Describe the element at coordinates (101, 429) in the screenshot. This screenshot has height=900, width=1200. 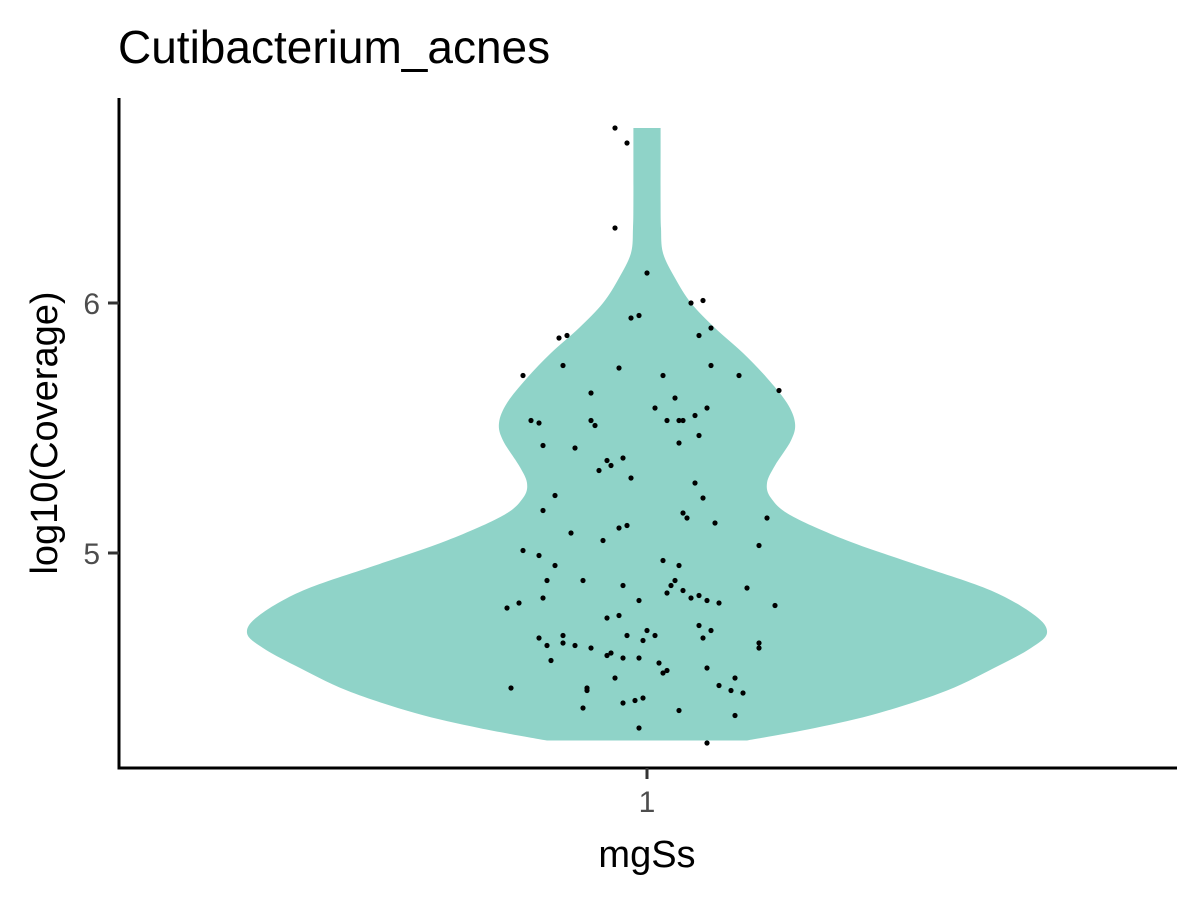
I see `y-axis-ticks: 56` at that location.